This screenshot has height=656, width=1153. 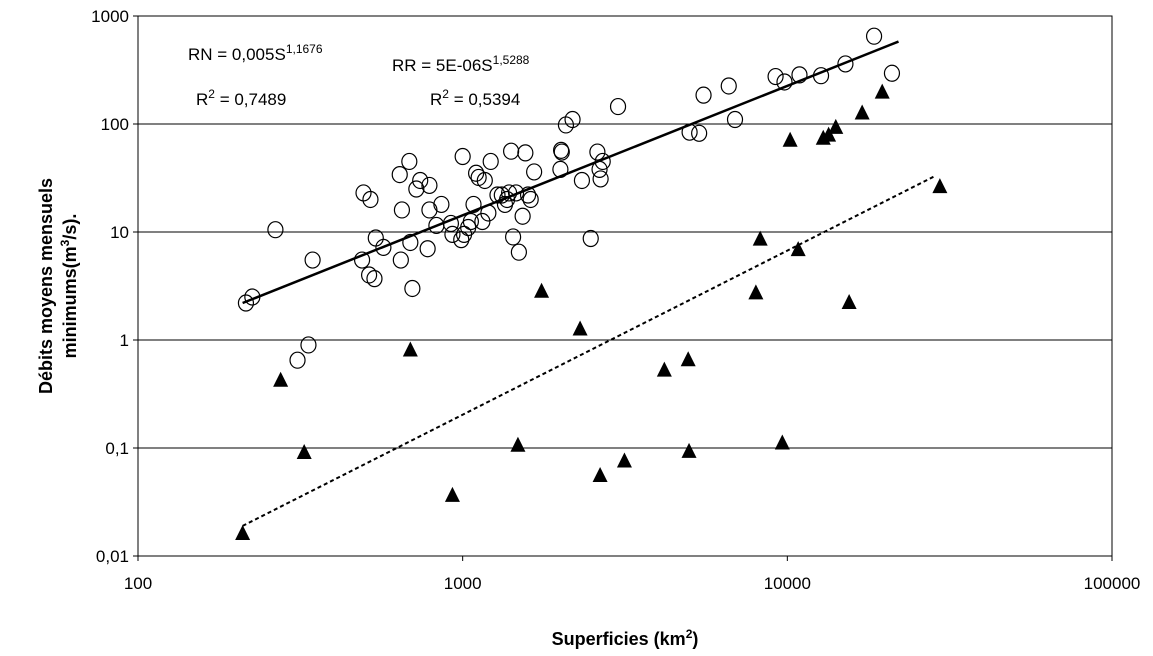 What do you see at coordinates (475, 98) in the screenshot?
I see `rr-r-squared: R2 = 0,5394` at bounding box center [475, 98].